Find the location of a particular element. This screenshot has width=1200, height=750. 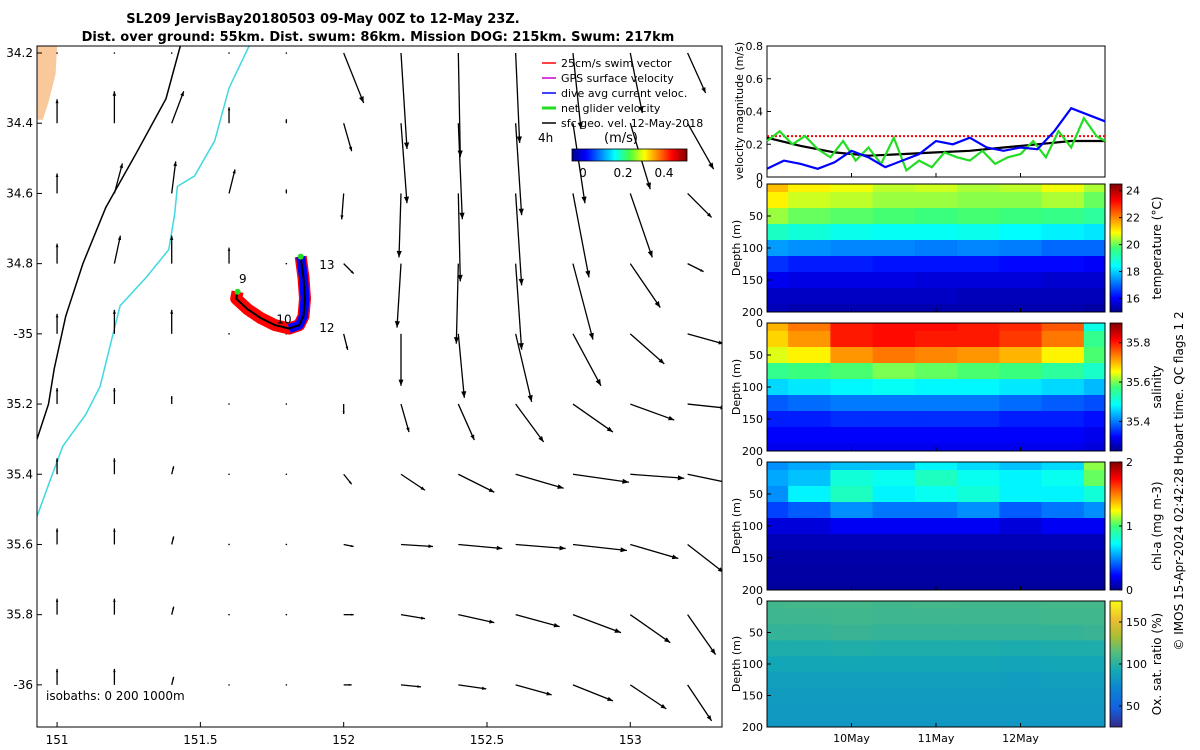

section-colorbar is located at coordinates (1116, 248).